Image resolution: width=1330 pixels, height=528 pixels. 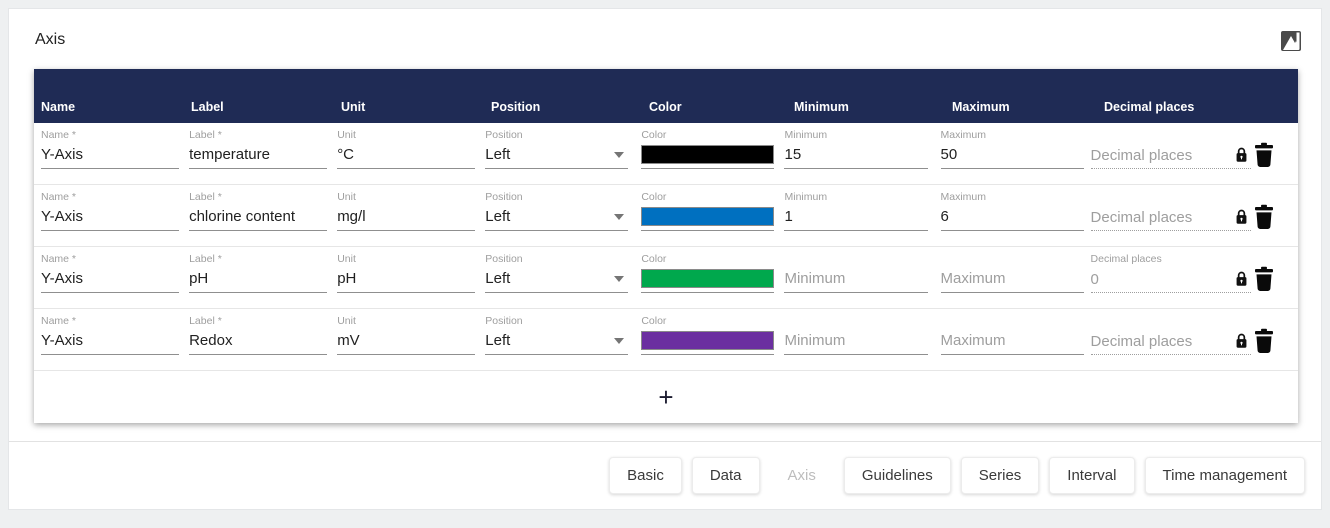 I want to click on add-axis-button: +, so click(x=665, y=397).